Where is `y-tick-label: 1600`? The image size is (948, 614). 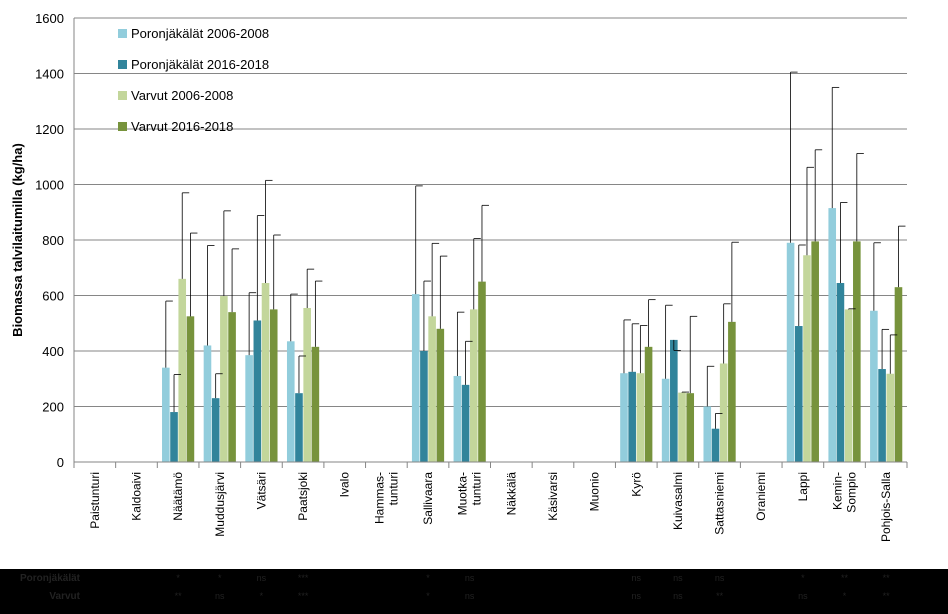
y-tick-label: 1600 is located at coordinates (49, 18).